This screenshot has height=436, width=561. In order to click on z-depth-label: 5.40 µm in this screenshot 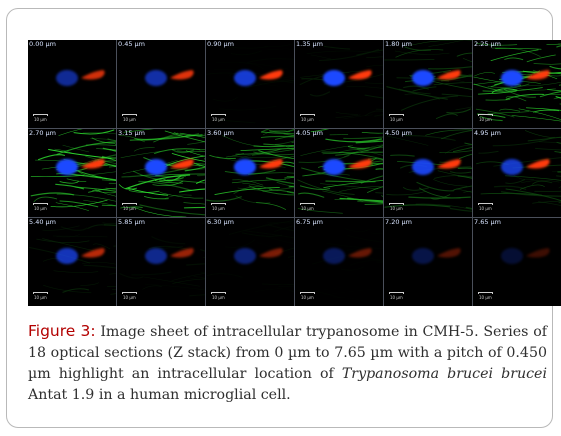, I will do `click(43, 222)`.